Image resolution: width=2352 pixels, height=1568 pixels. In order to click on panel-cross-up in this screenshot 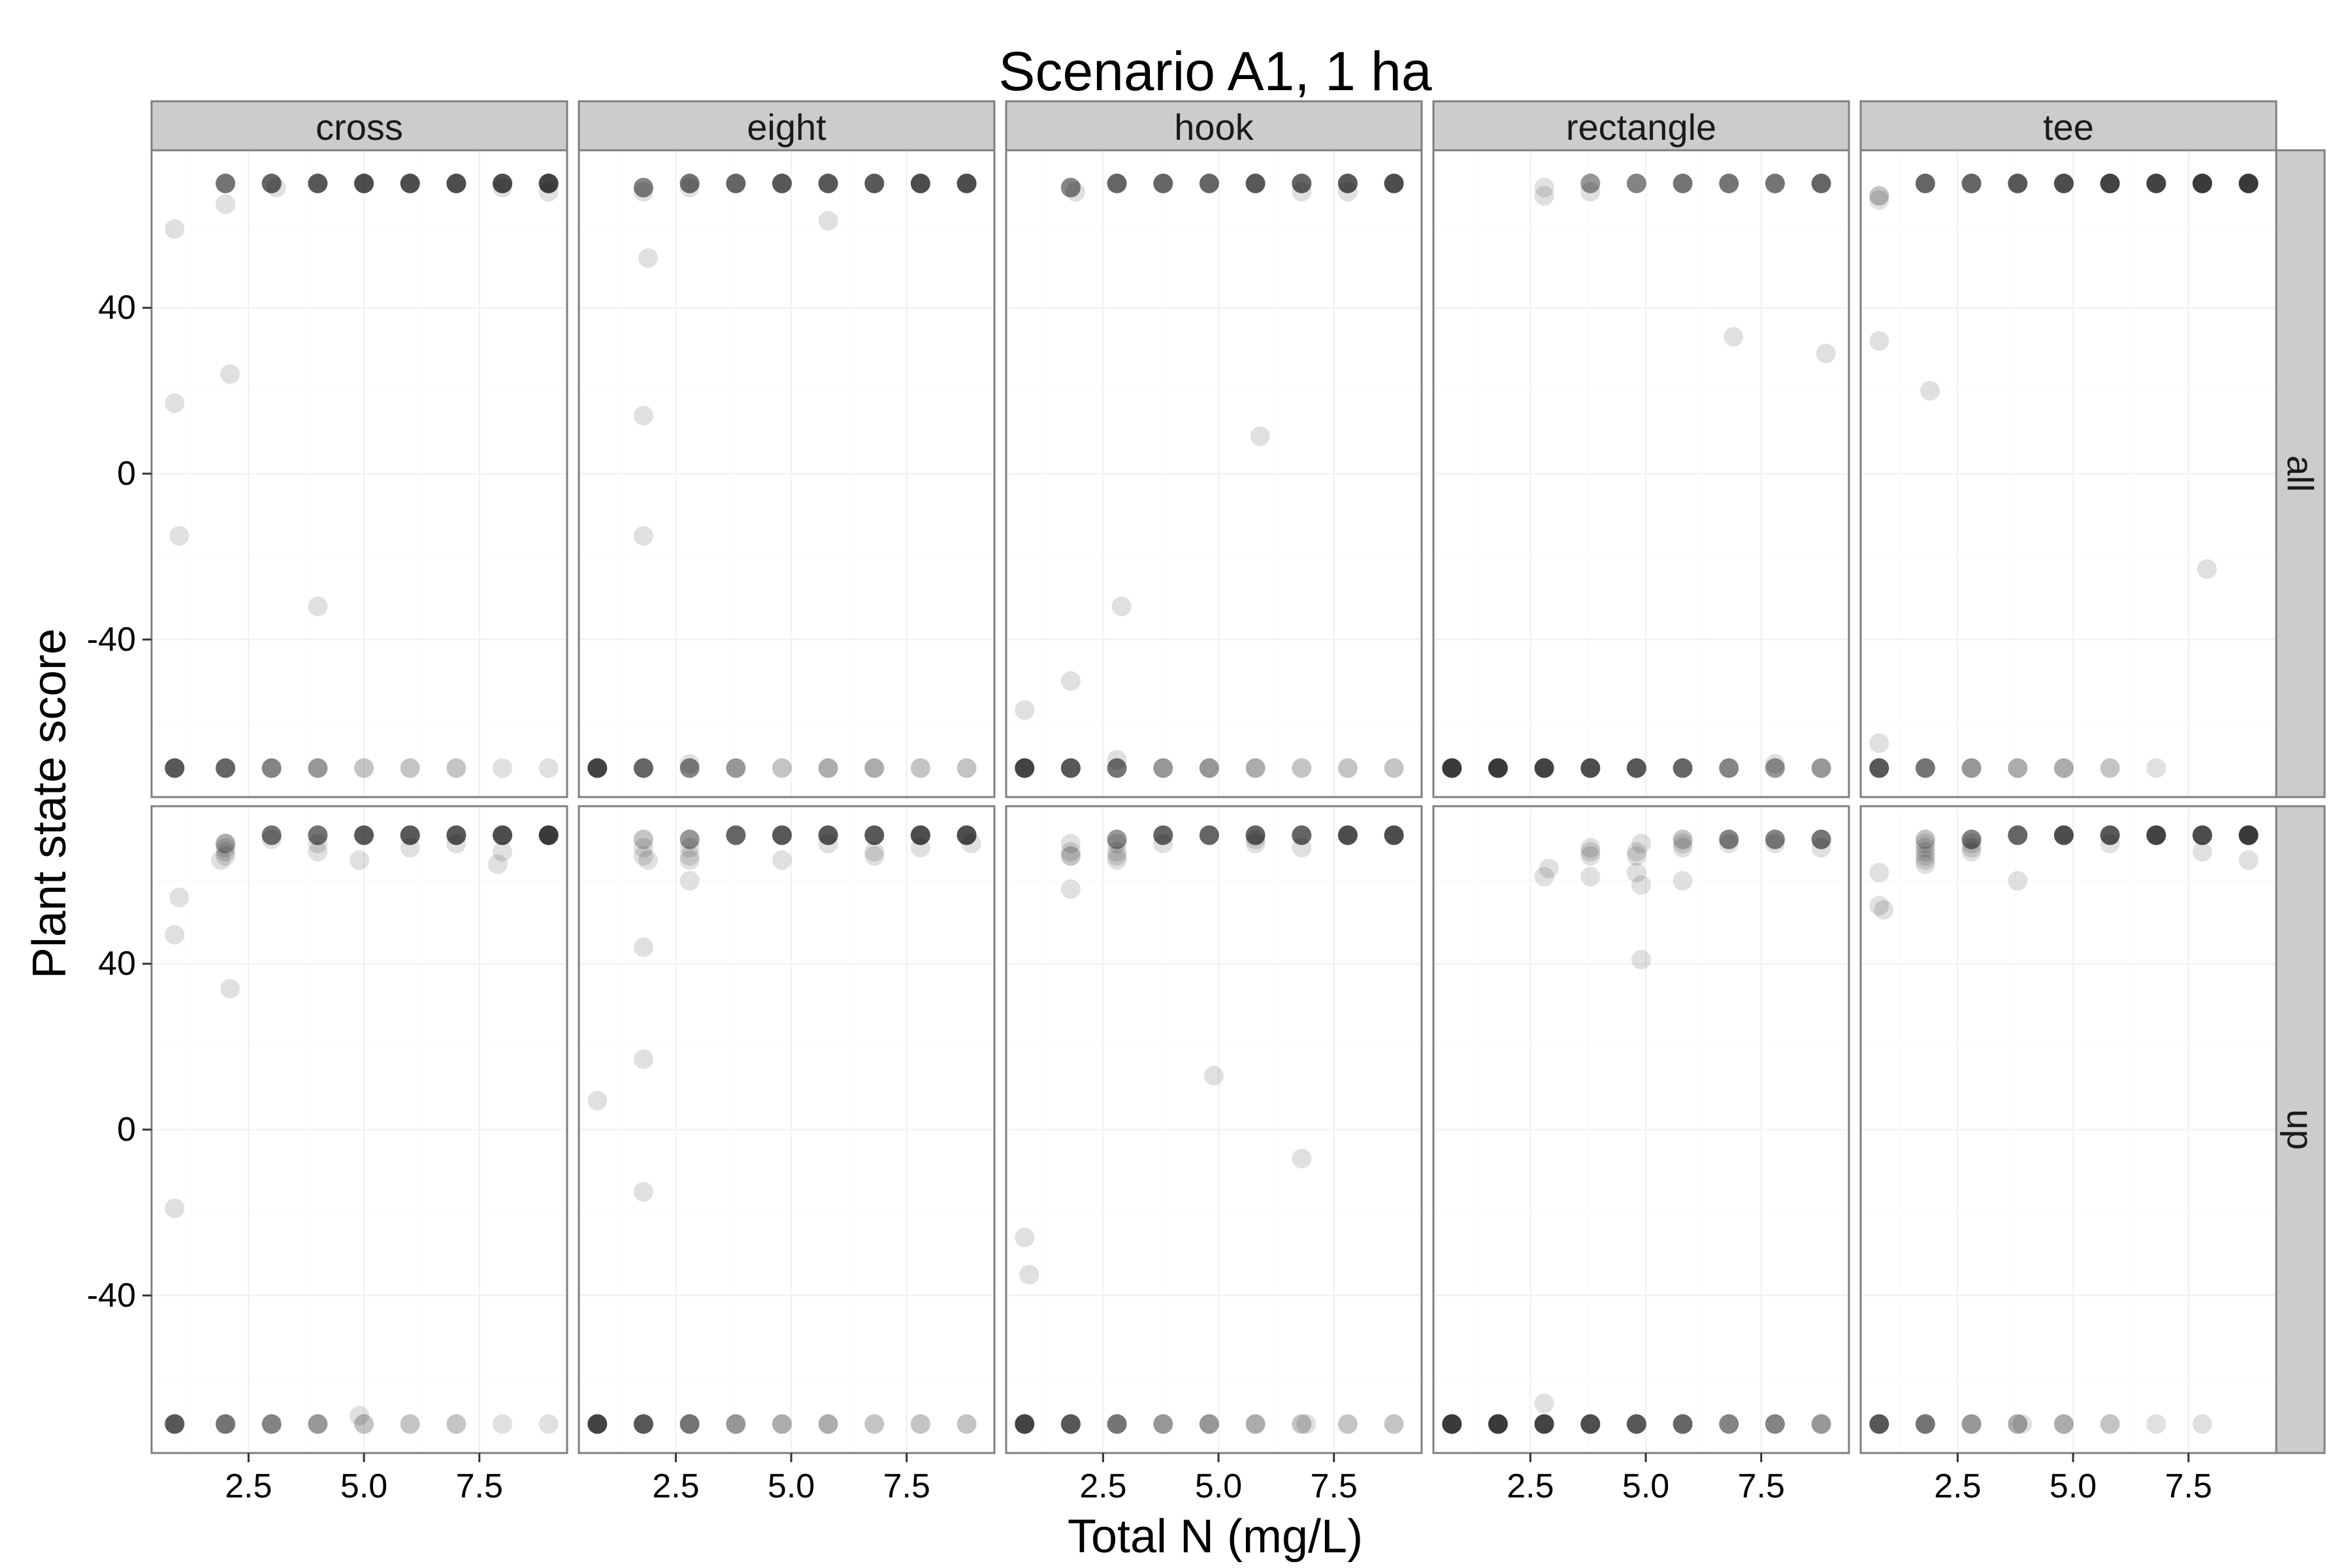, I will do `click(359, 1129)`.